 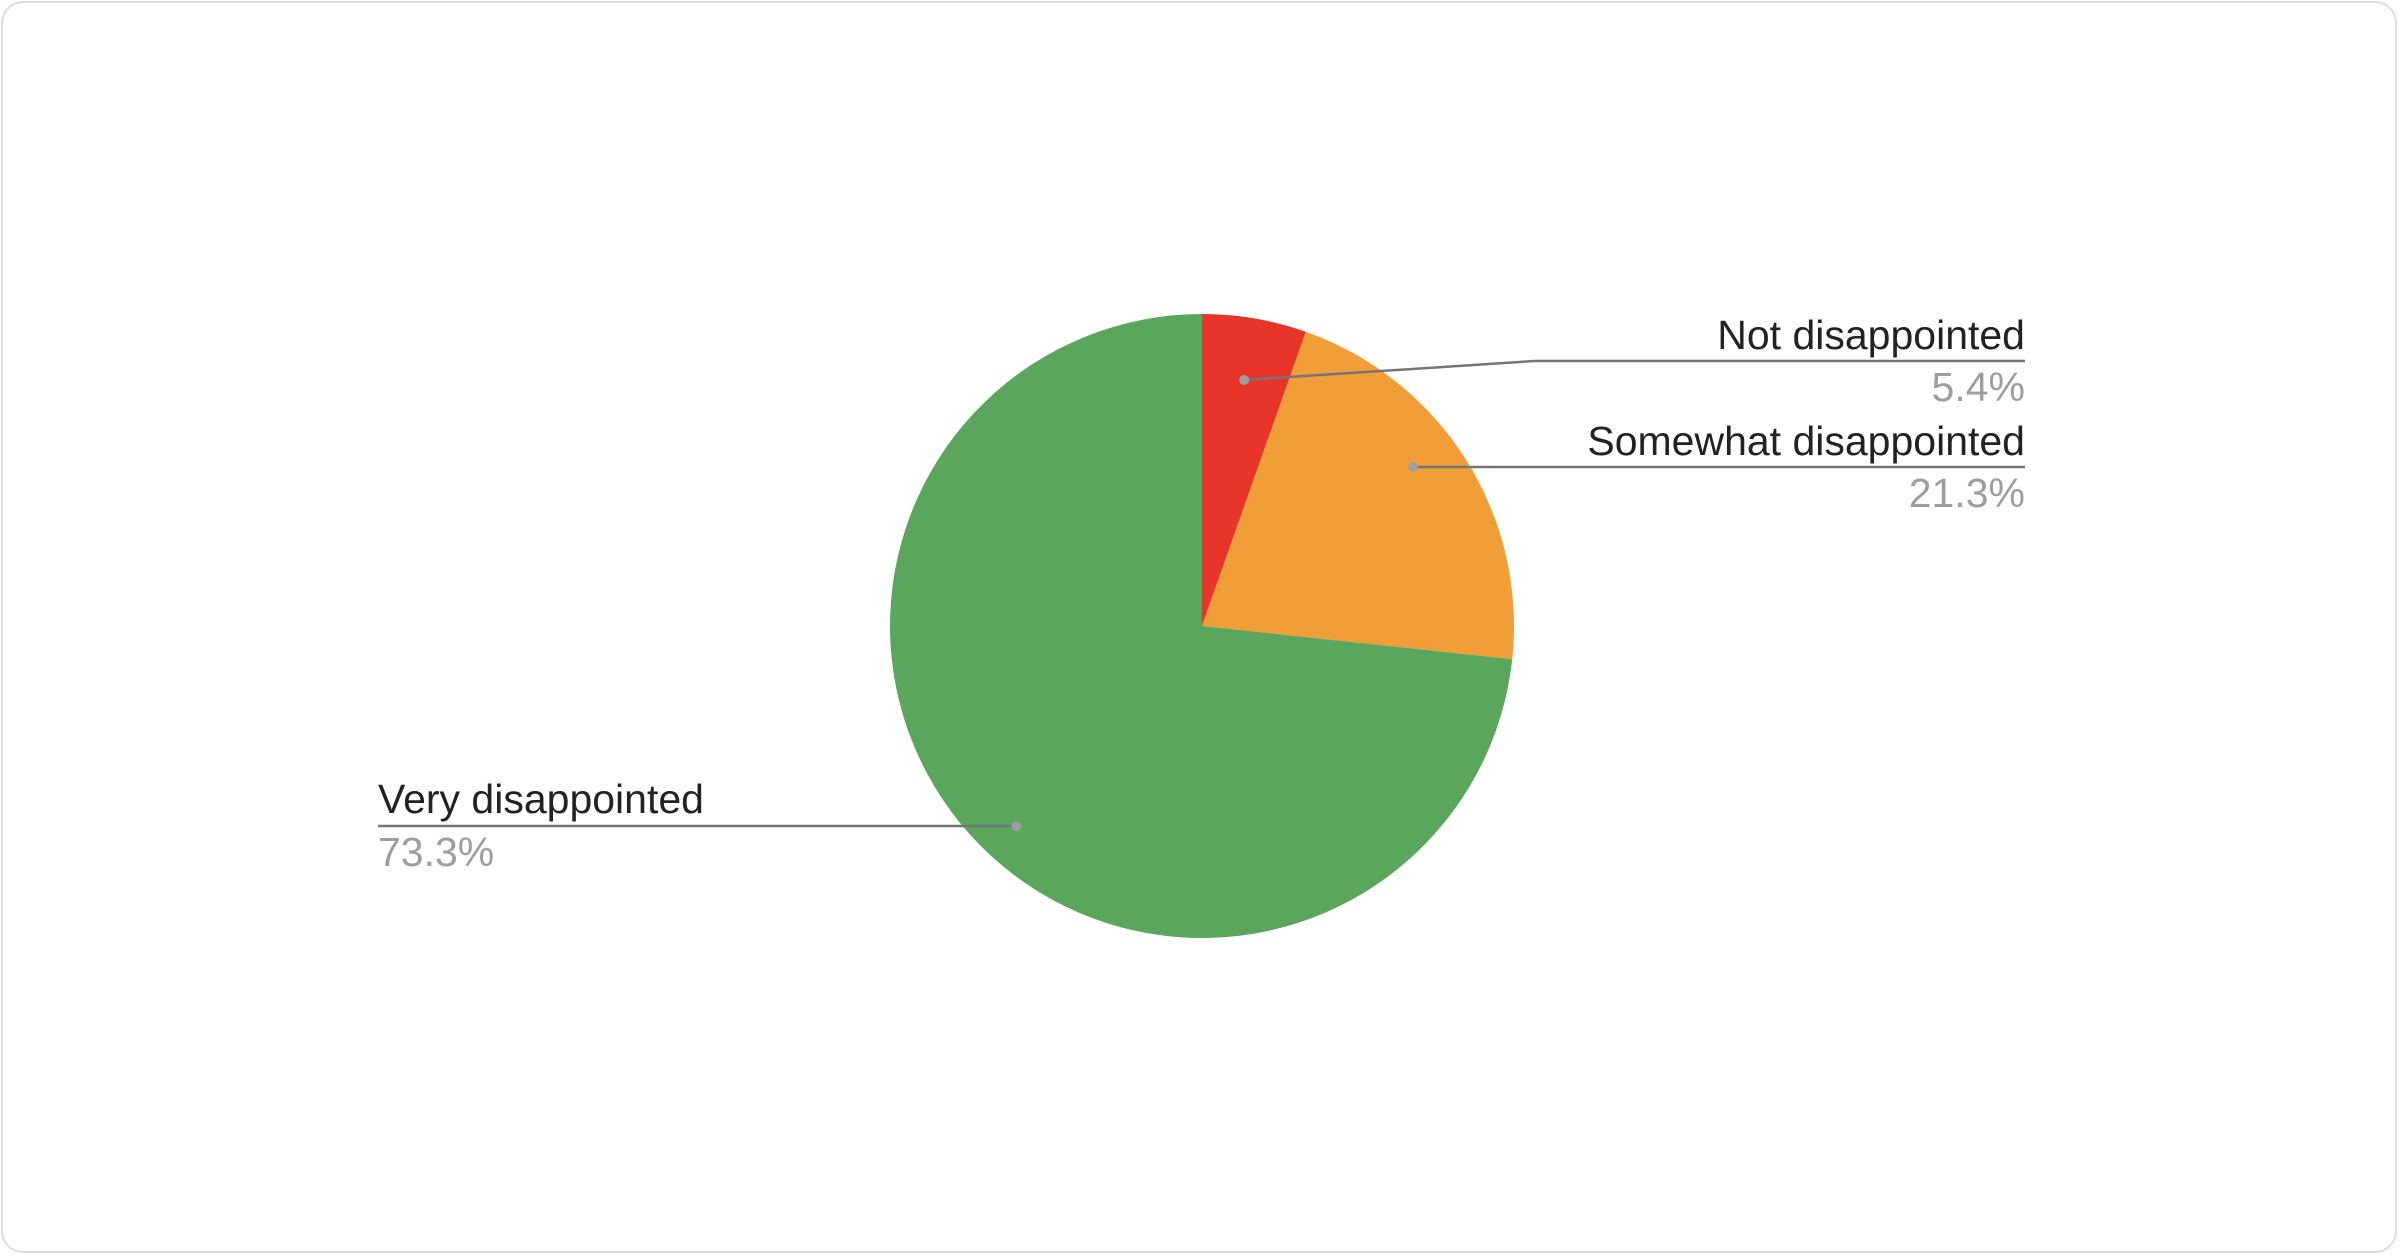 What do you see at coordinates (1254, 470) in the screenshot?
I see `pie-slice-not-disappointed` at bounding box center [1254, 470].